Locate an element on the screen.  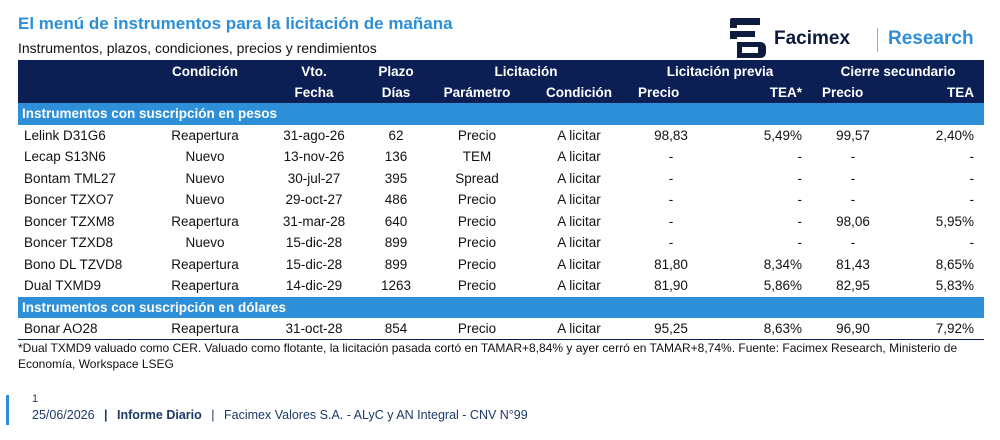
days-cell: 136 is located at coordinates (396, 157).